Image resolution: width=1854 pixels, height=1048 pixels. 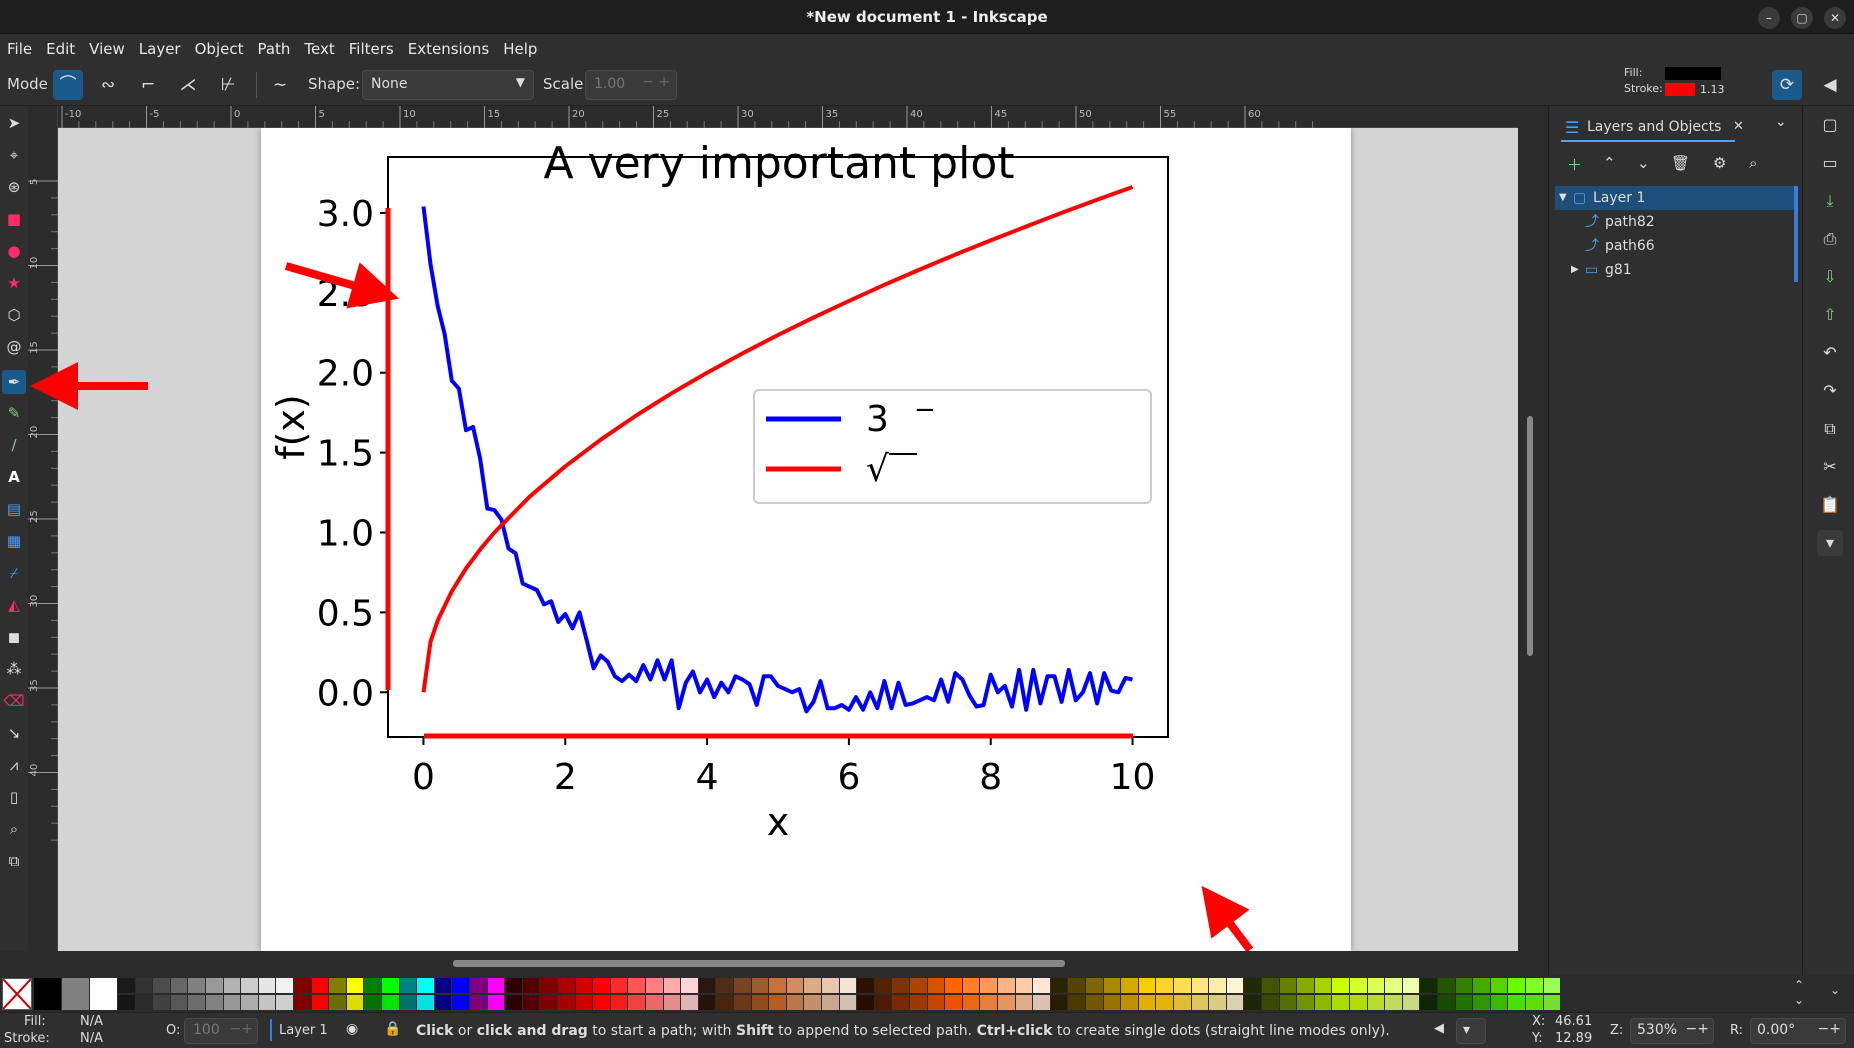 I want to click on more-commands-icon: ▾, so click(x=1830, y=543).